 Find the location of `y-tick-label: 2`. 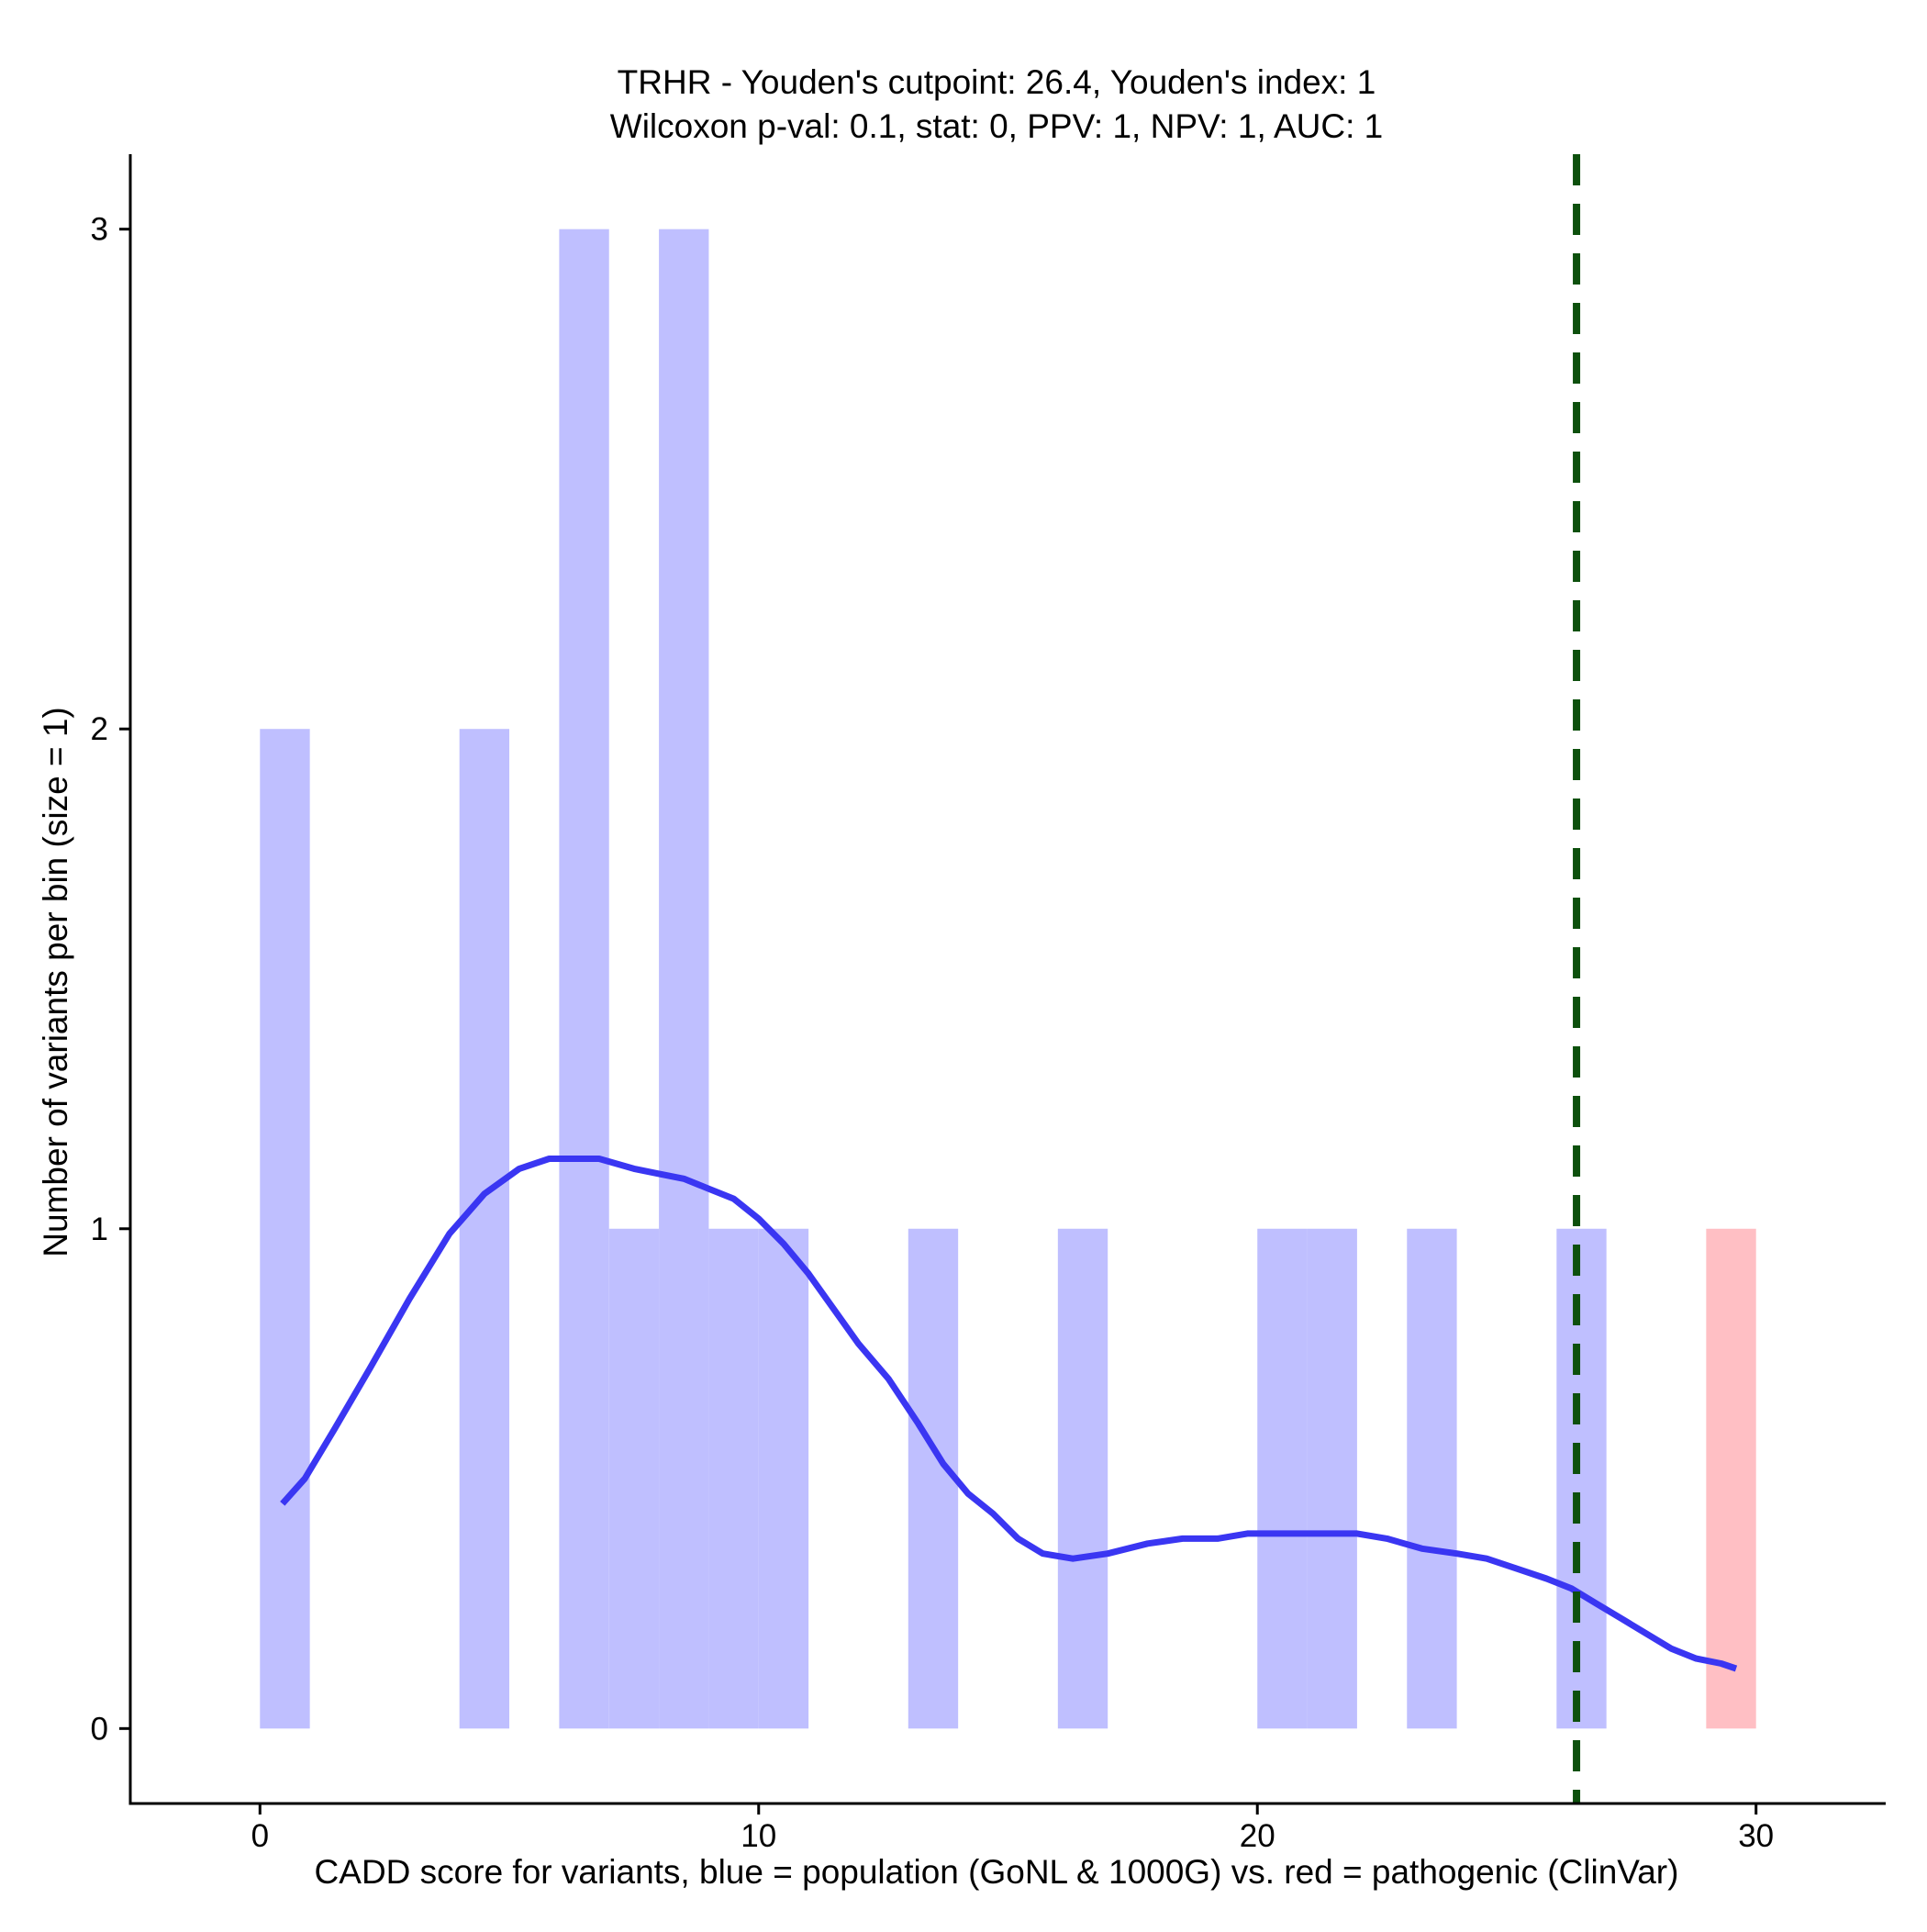

y-tick-label: 2 is located at coordinates (99, 729).